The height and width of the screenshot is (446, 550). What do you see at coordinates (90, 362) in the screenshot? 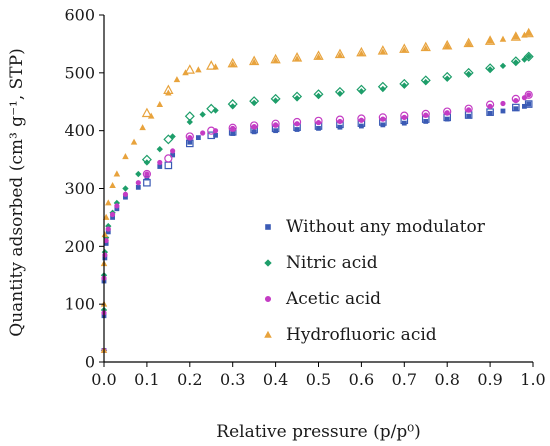
I see `y-tick-label: 0` at bounding box center [90, 362].